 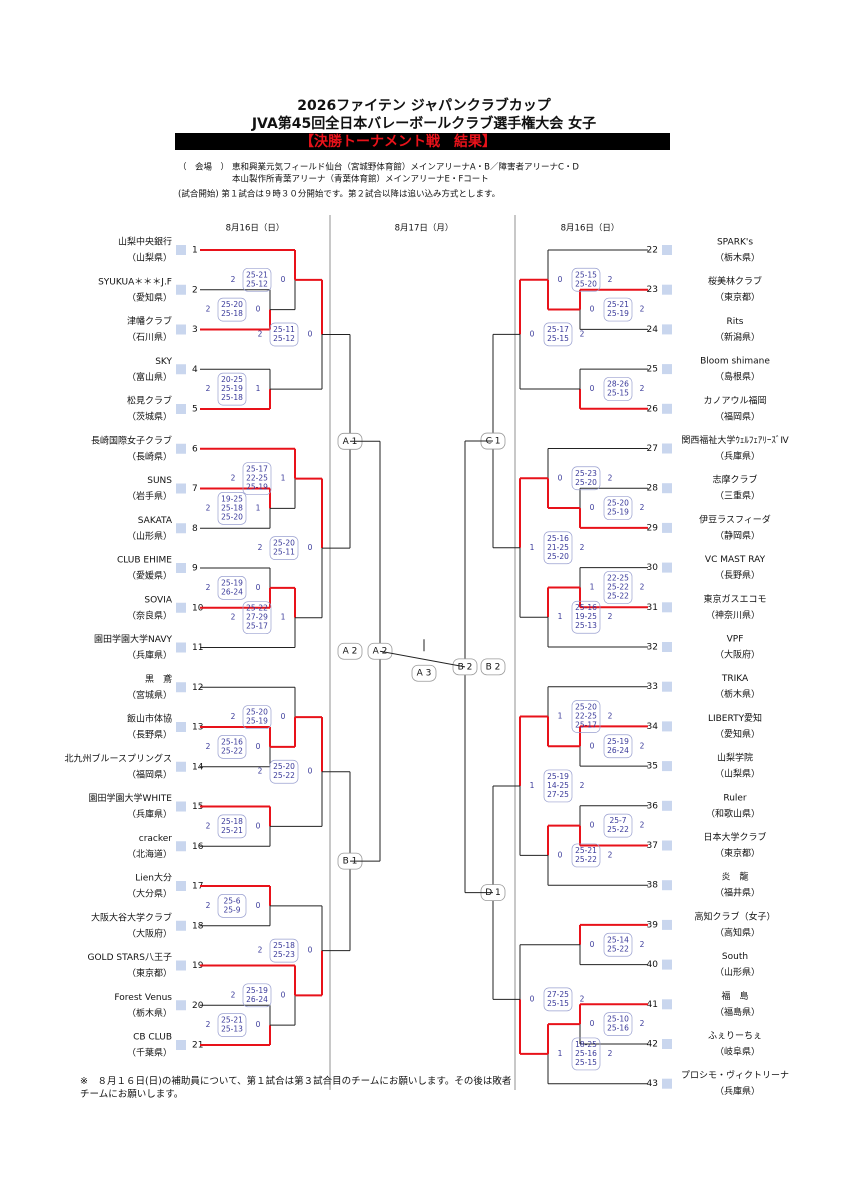 What do you see at coordinates (653, 409) in the screenshot?
I see `team-no: 26` at bounding box center [653, 409].